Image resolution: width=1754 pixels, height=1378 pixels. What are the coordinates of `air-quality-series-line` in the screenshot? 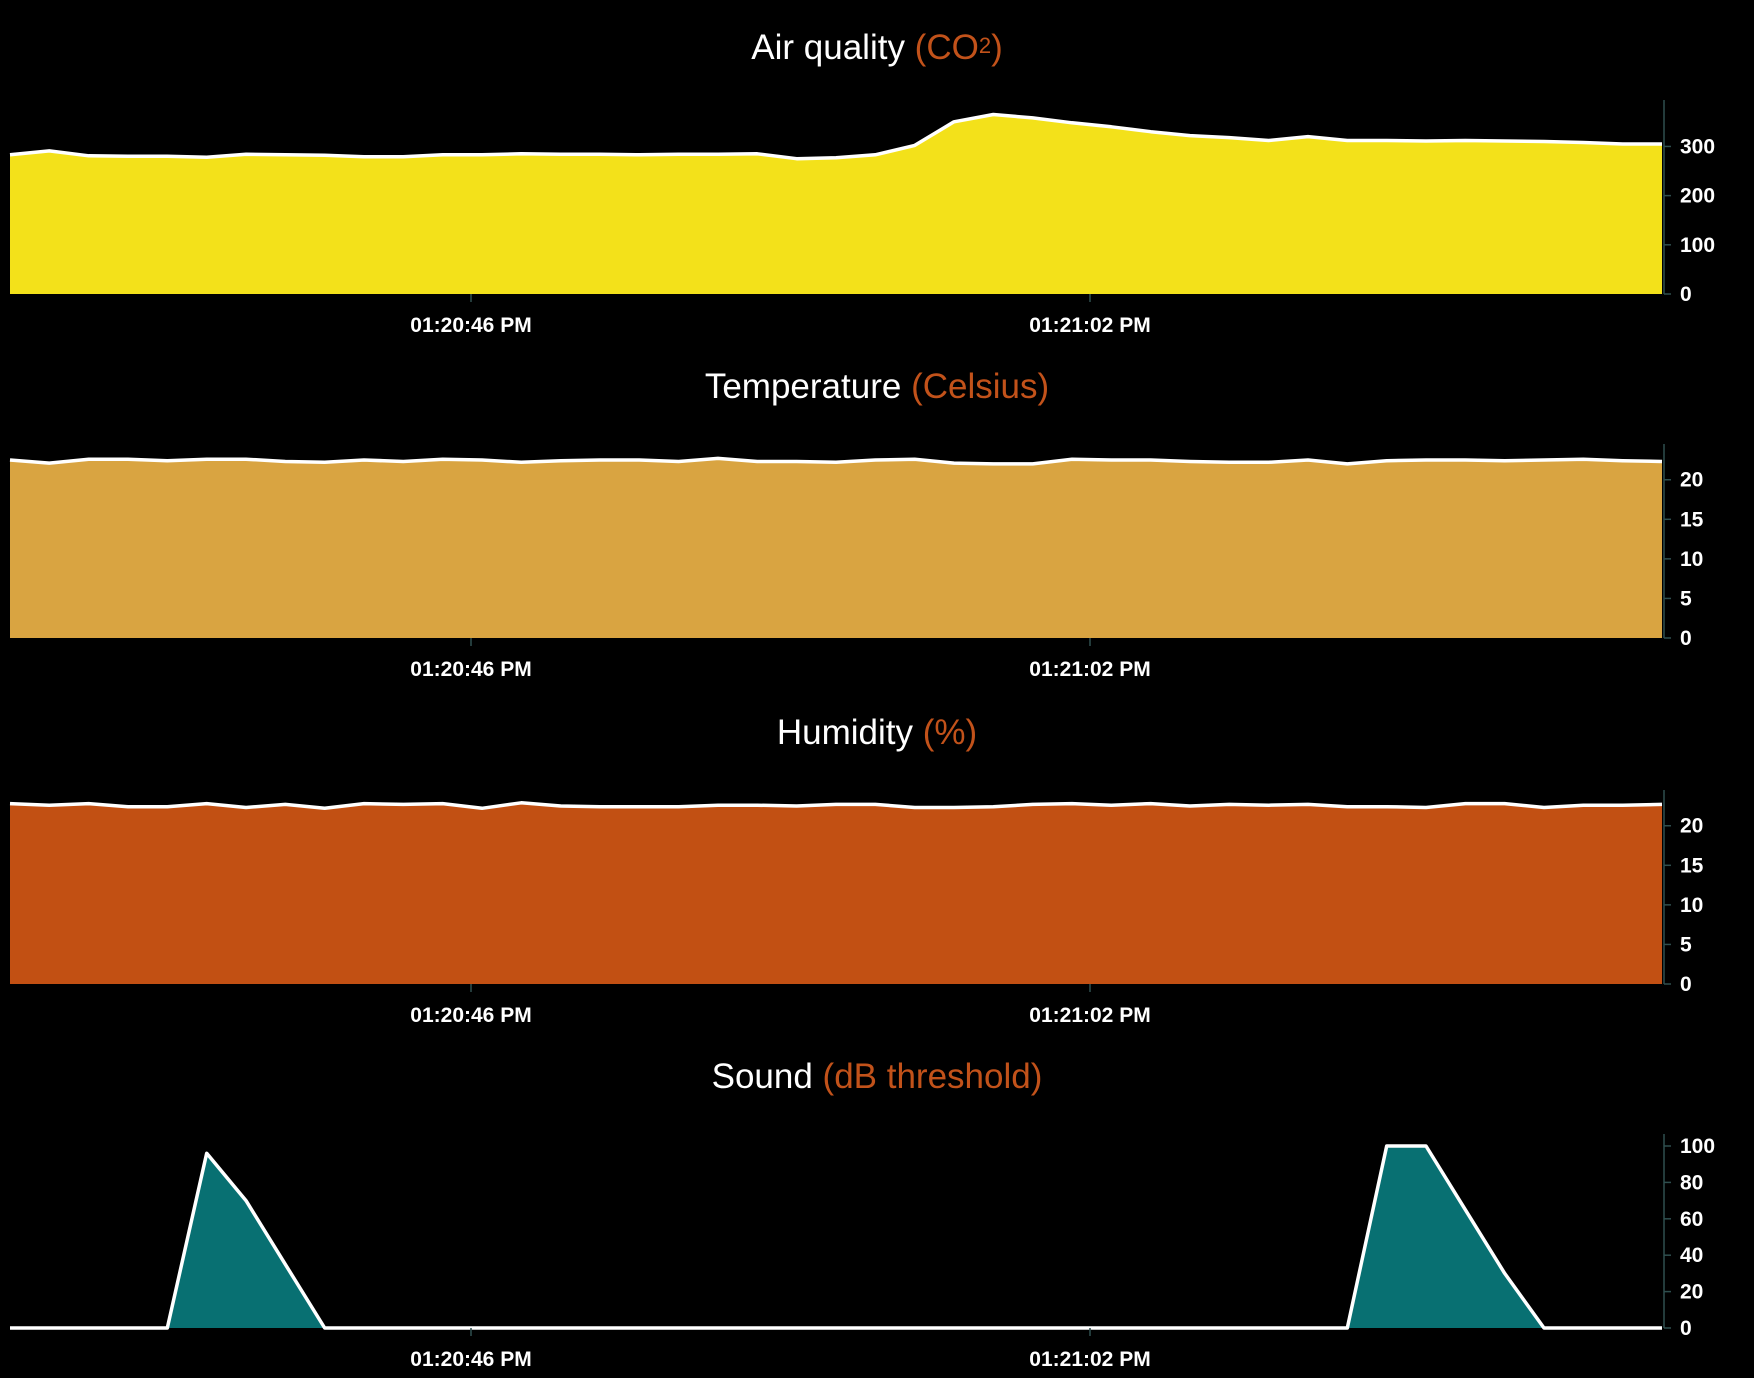 It's located at (835, 136).